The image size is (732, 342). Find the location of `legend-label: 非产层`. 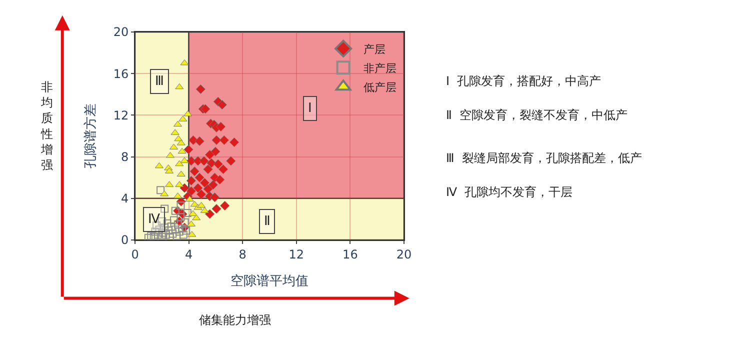

legend-label: 非产层 is located at coordinates (379, 68).